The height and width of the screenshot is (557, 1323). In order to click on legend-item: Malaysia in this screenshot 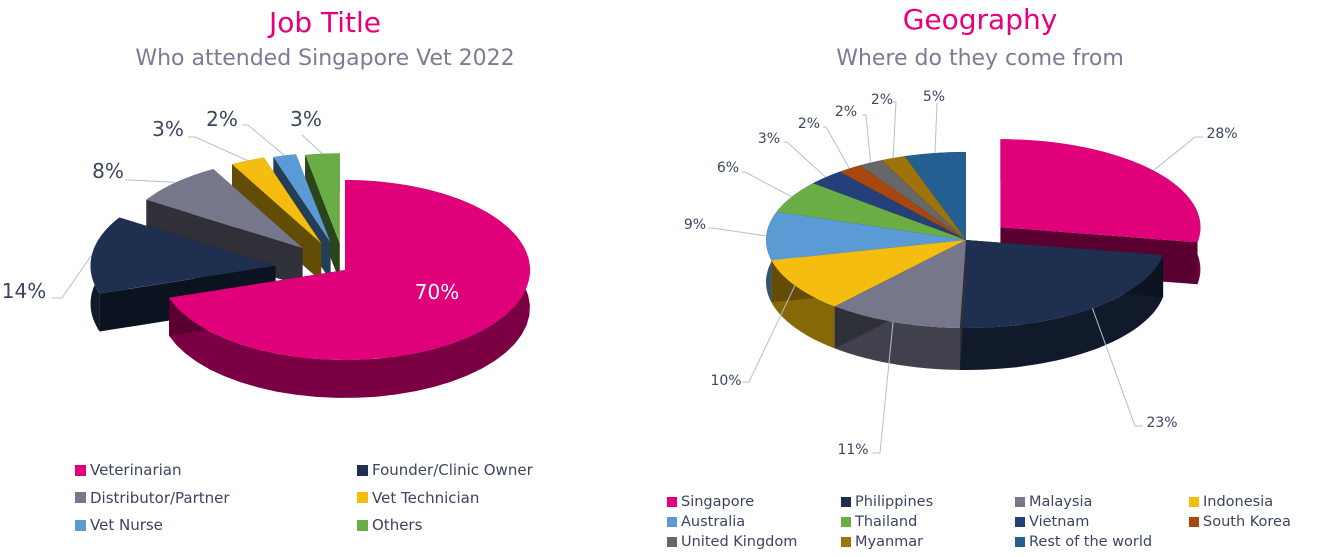, I will do `click(1053, 502)`.